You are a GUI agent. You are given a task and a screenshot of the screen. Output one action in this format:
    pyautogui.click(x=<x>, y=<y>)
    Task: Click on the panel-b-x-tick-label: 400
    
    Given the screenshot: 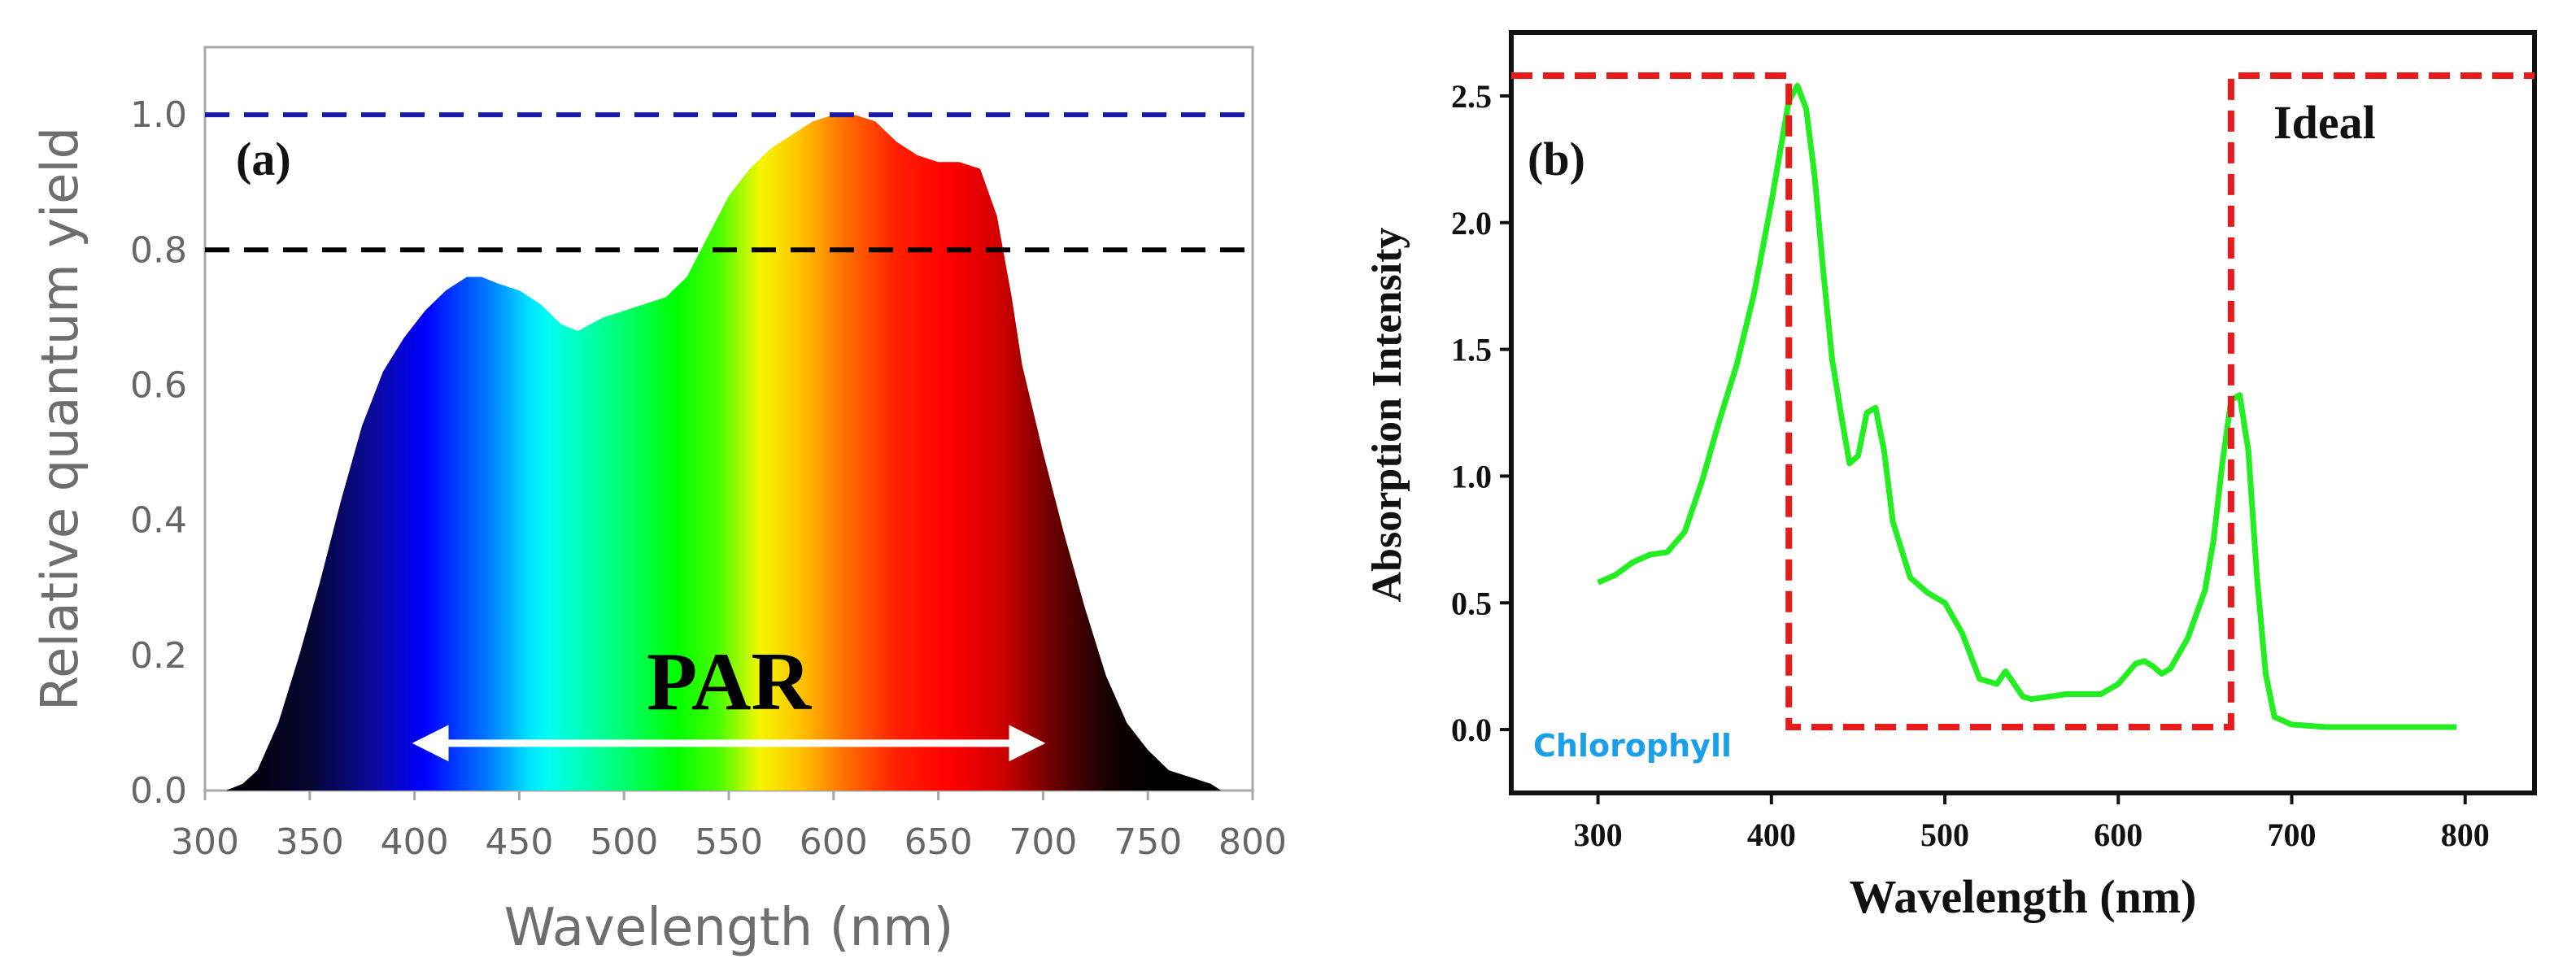 What is the action you would take?
    pyautogui.click(x=1771, y=835)
    